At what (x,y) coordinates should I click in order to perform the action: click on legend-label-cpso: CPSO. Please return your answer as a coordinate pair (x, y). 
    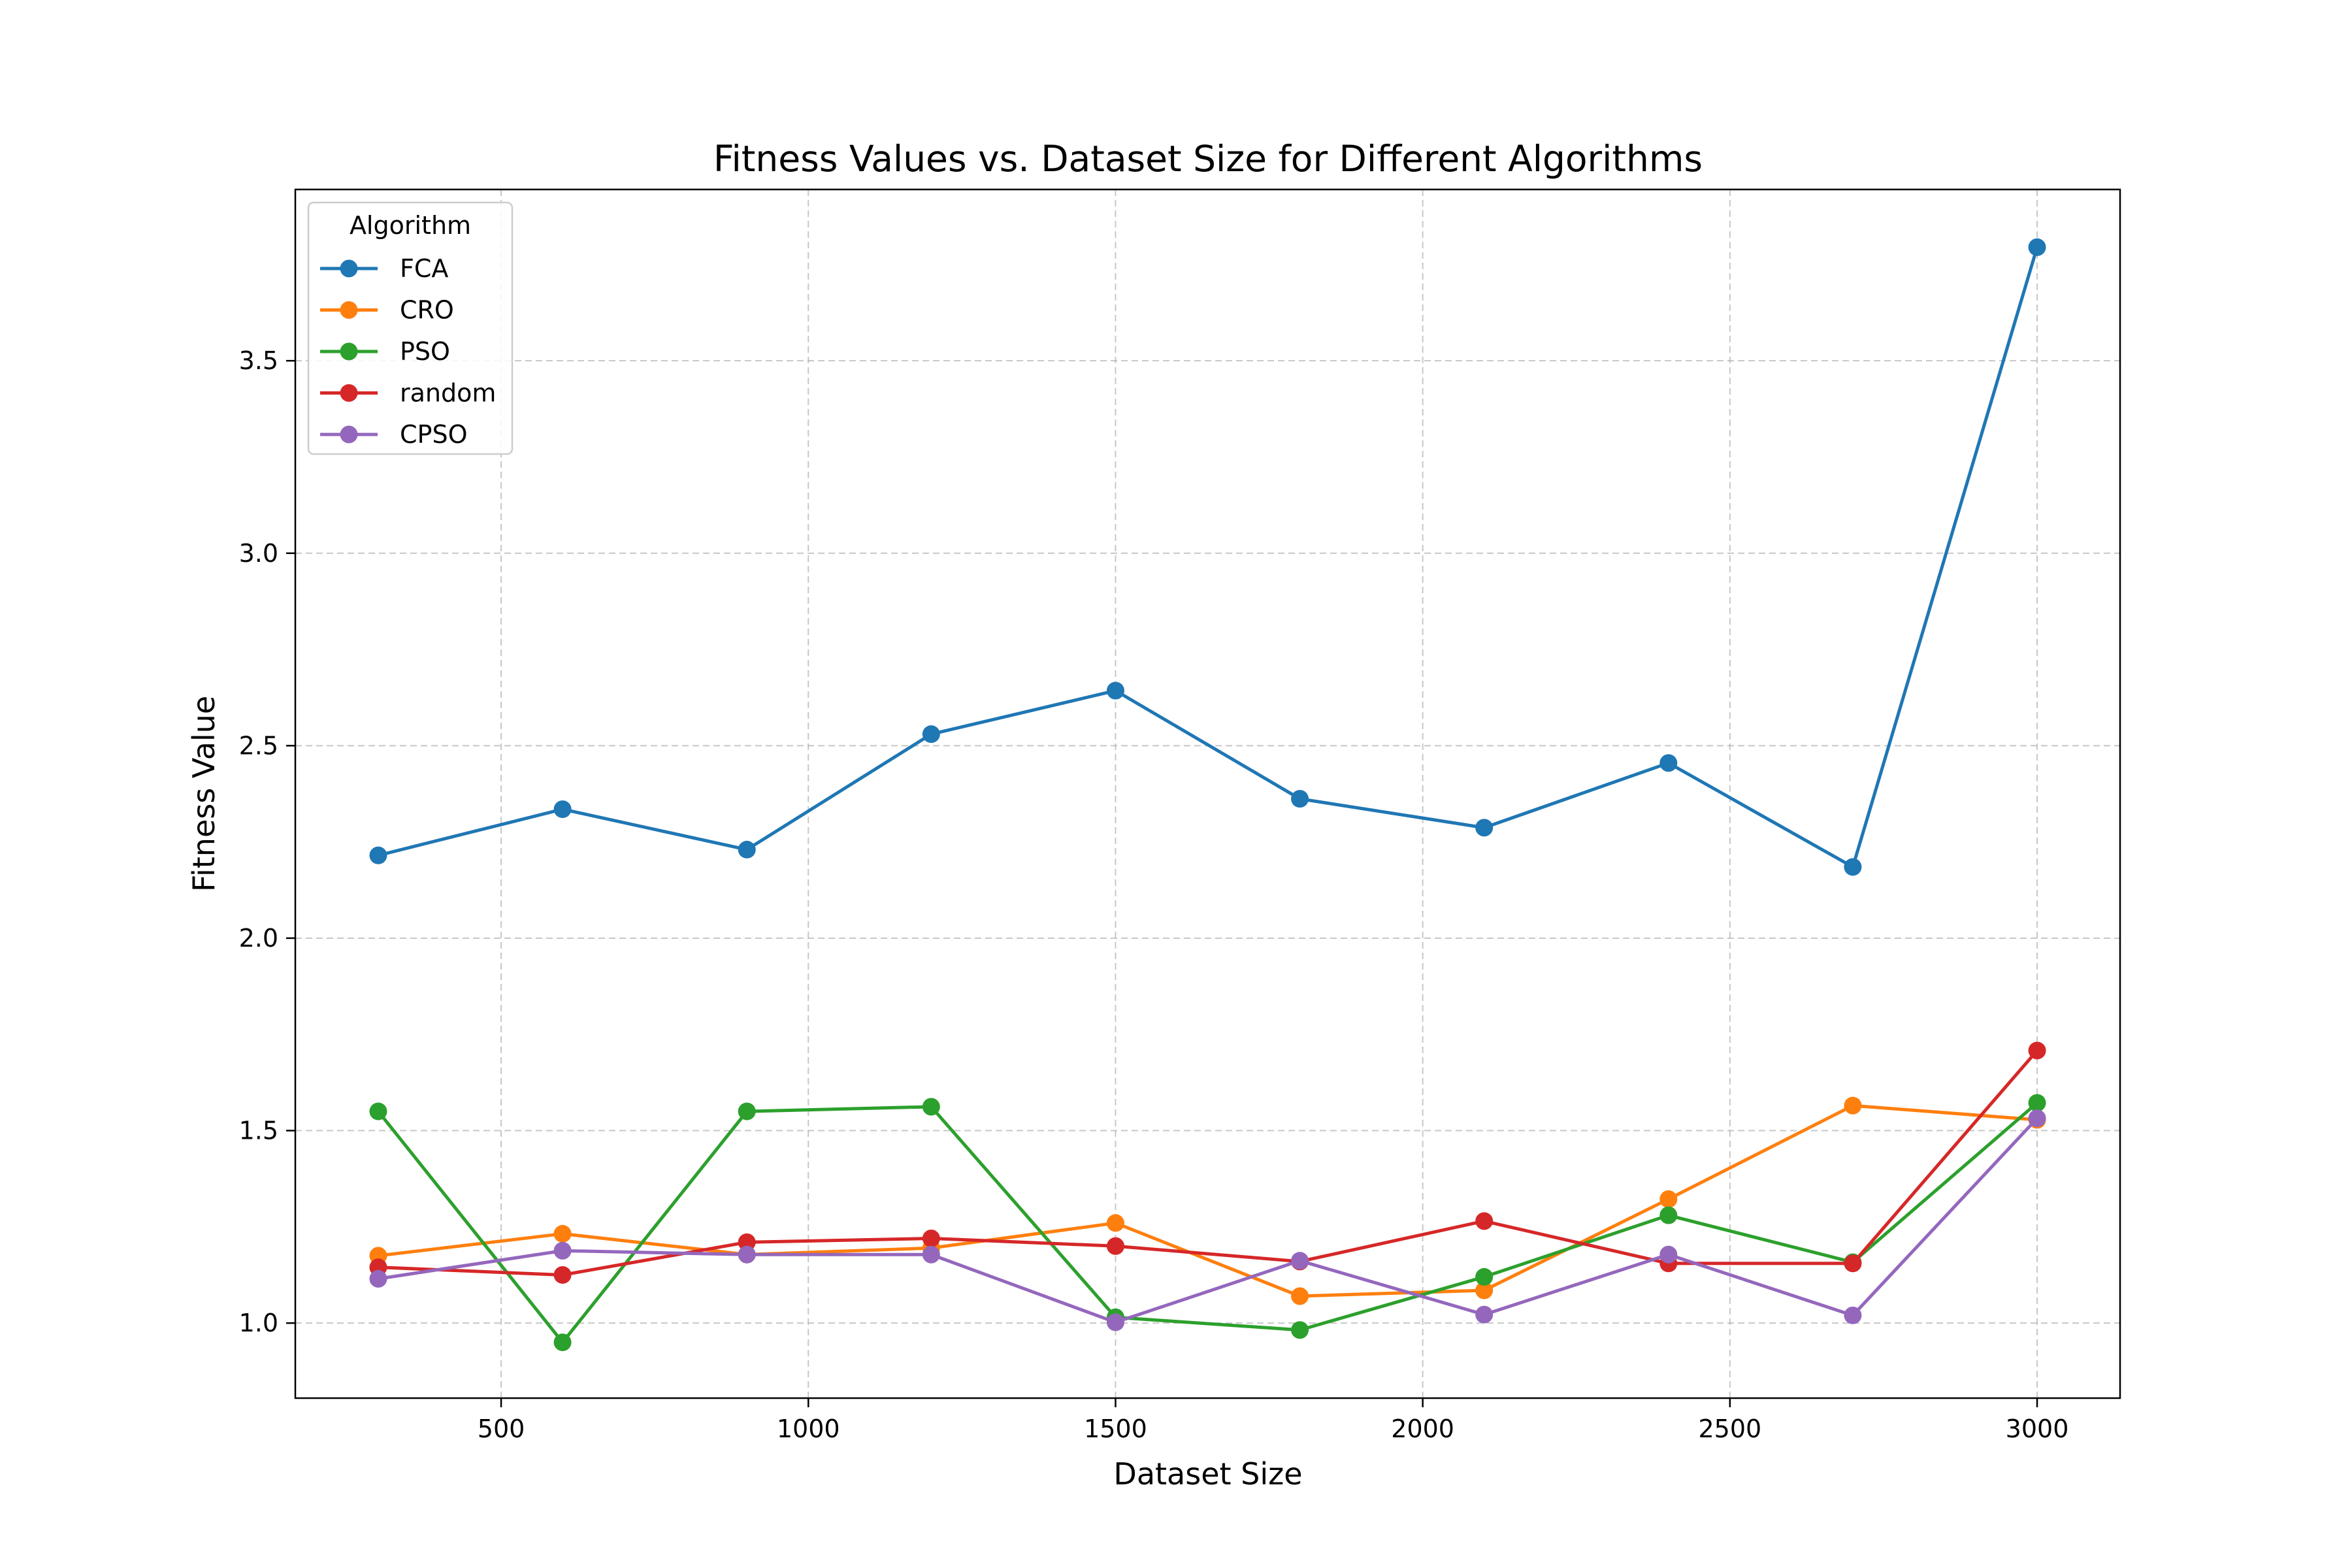
    Looking at the image, I should click on (433, 434).